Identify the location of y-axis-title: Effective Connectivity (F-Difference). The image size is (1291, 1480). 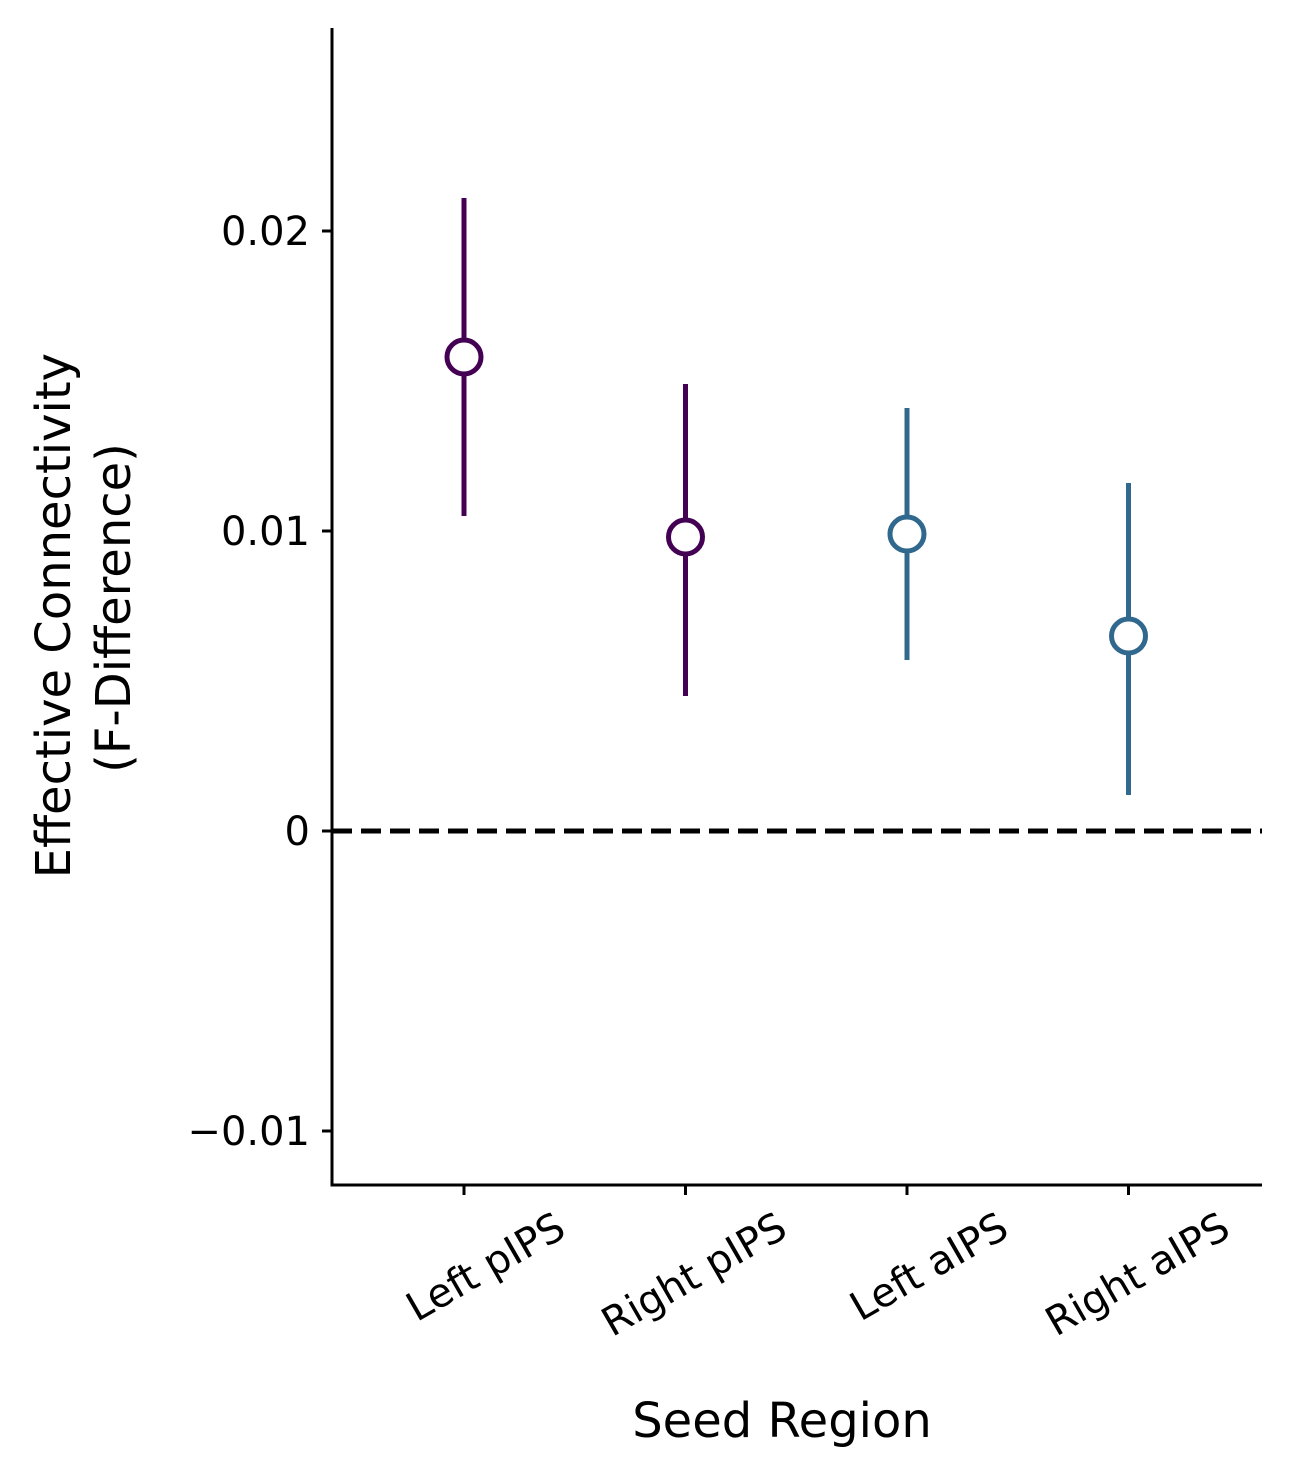
(84, 608).